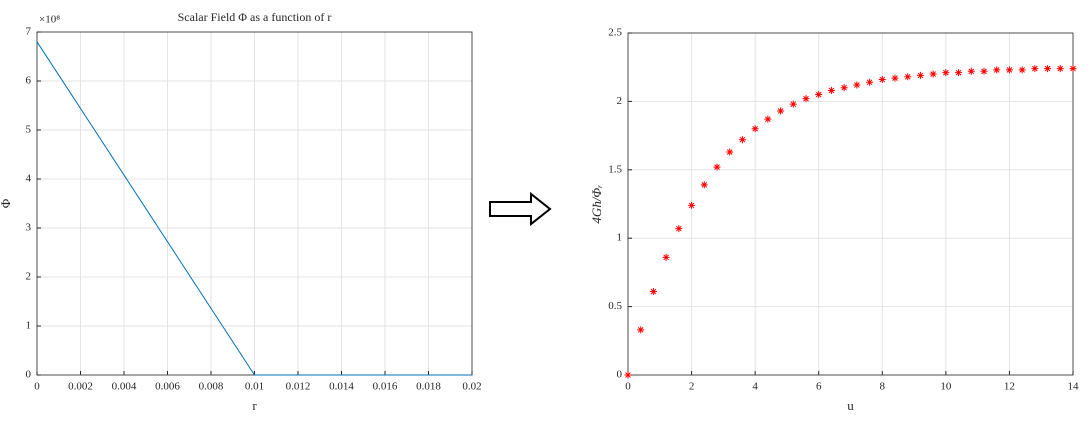 The height and width of the screenshot is (434, 1091). I want to click on x-tick-label: 8, so click(883, 387).